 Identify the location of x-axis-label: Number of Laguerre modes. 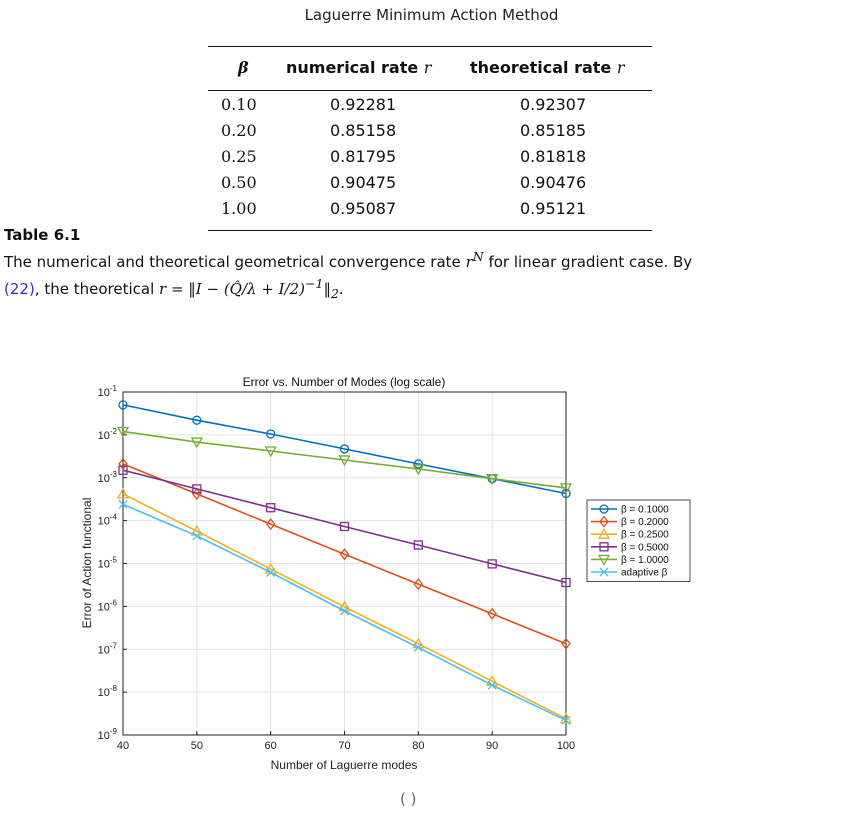
(344, 765).